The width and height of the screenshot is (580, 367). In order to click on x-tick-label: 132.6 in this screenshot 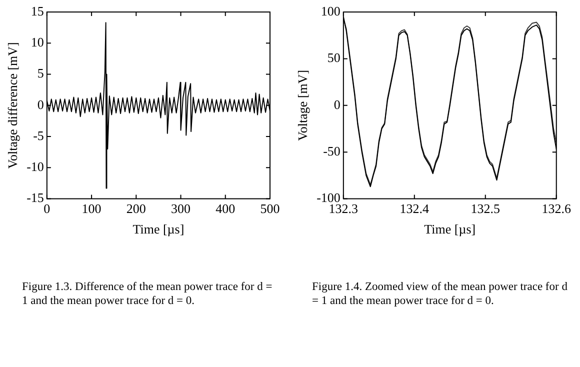, I will do `click(557, 208)`.